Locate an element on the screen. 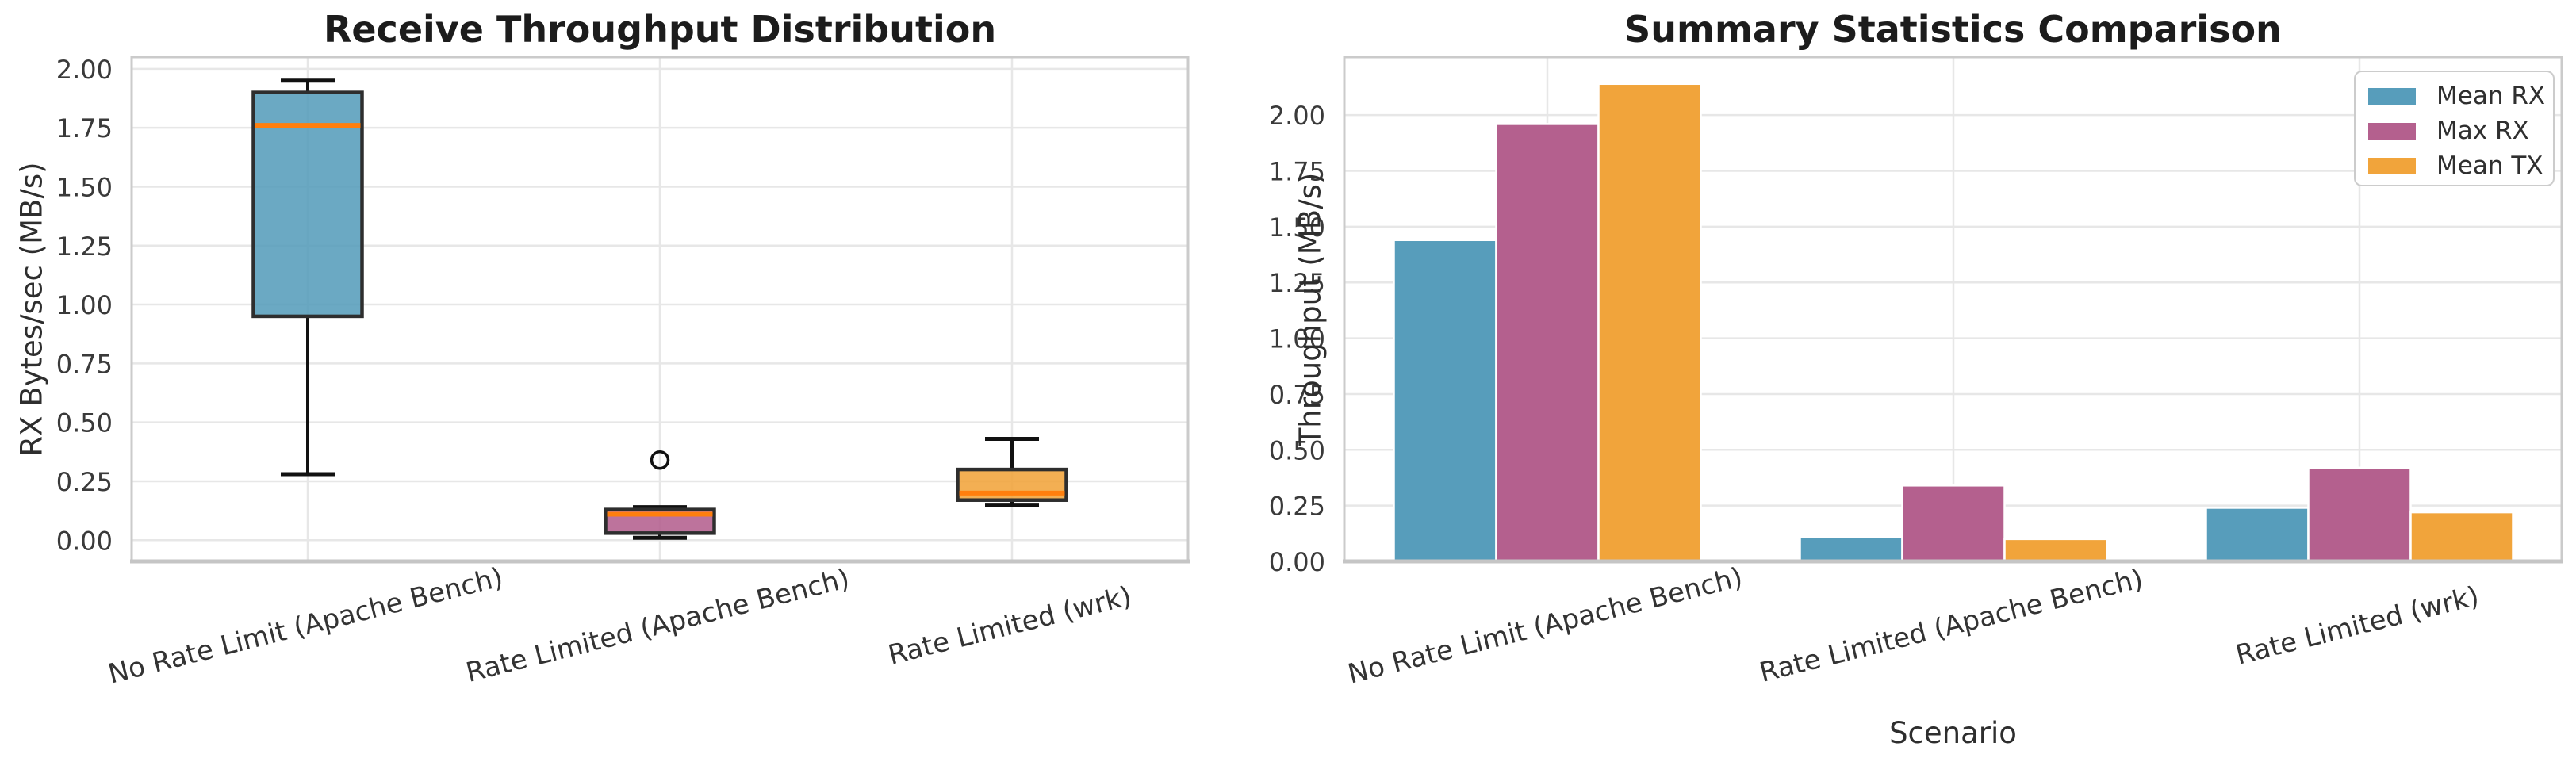 This screenshot has height=762, width=2576. legend-item: Mean RX is located at coordinates (2461, 95).